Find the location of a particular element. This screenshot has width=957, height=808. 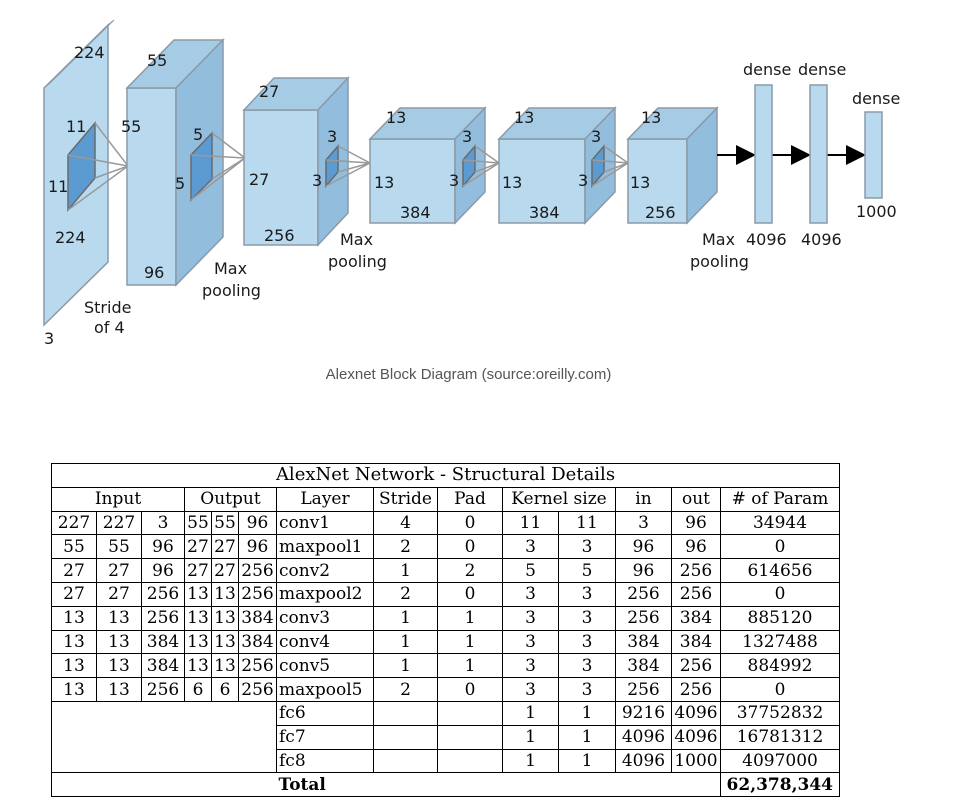

table-cell: 34944 is located at coordinates (780, 523).